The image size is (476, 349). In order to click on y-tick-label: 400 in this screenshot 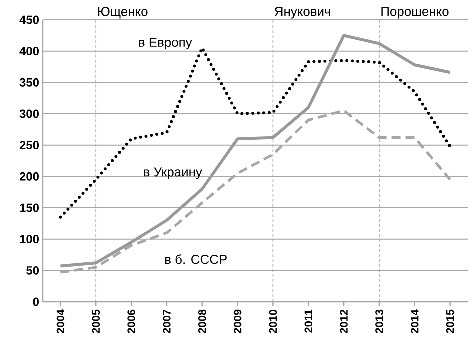, I will do `click(29, 51)`.